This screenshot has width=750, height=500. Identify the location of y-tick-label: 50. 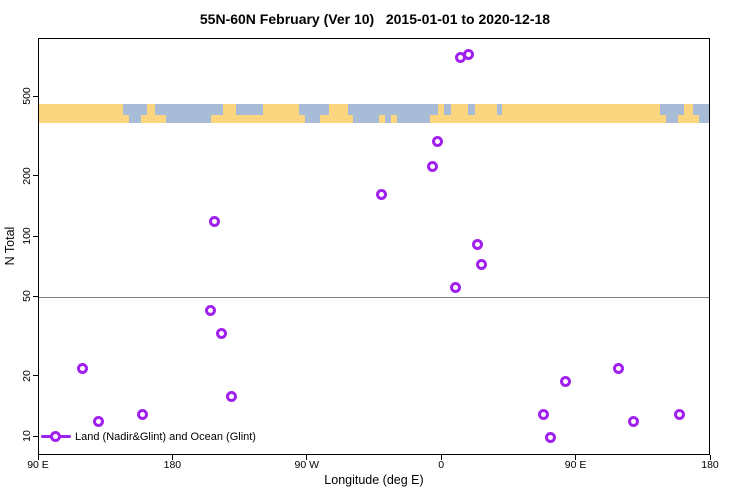
(27, 296).